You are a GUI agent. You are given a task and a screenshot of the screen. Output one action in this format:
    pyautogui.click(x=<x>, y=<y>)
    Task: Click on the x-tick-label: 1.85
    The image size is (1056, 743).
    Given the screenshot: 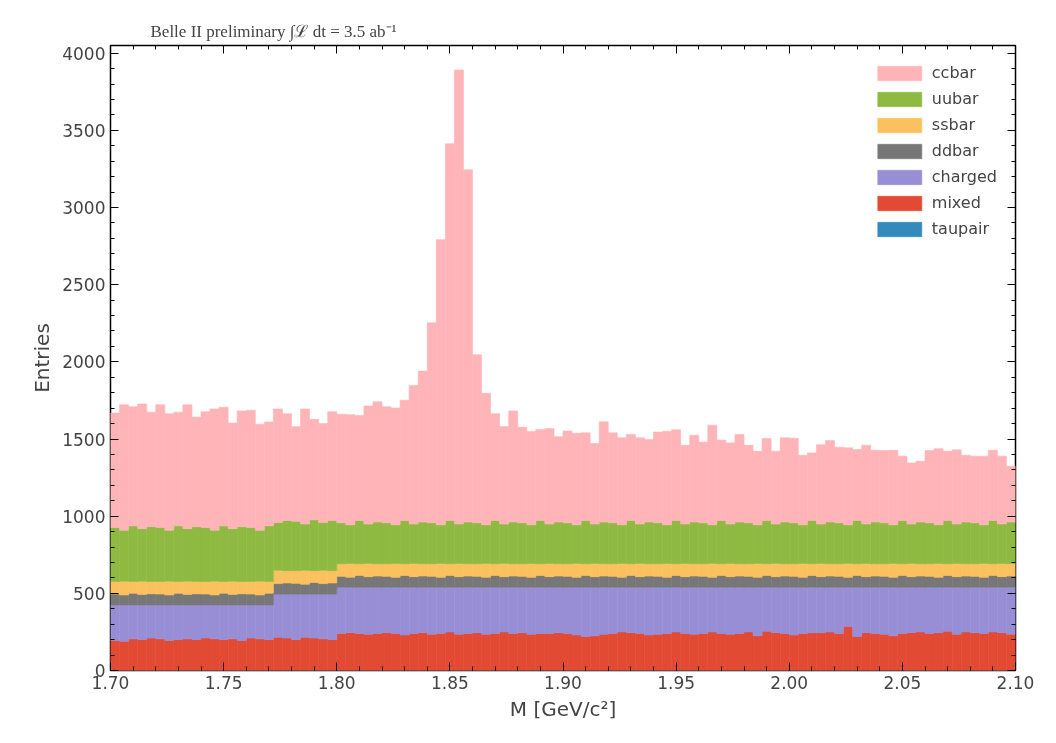 What is the action you would take?
    pyautogui.click(x=449, y=682)
    